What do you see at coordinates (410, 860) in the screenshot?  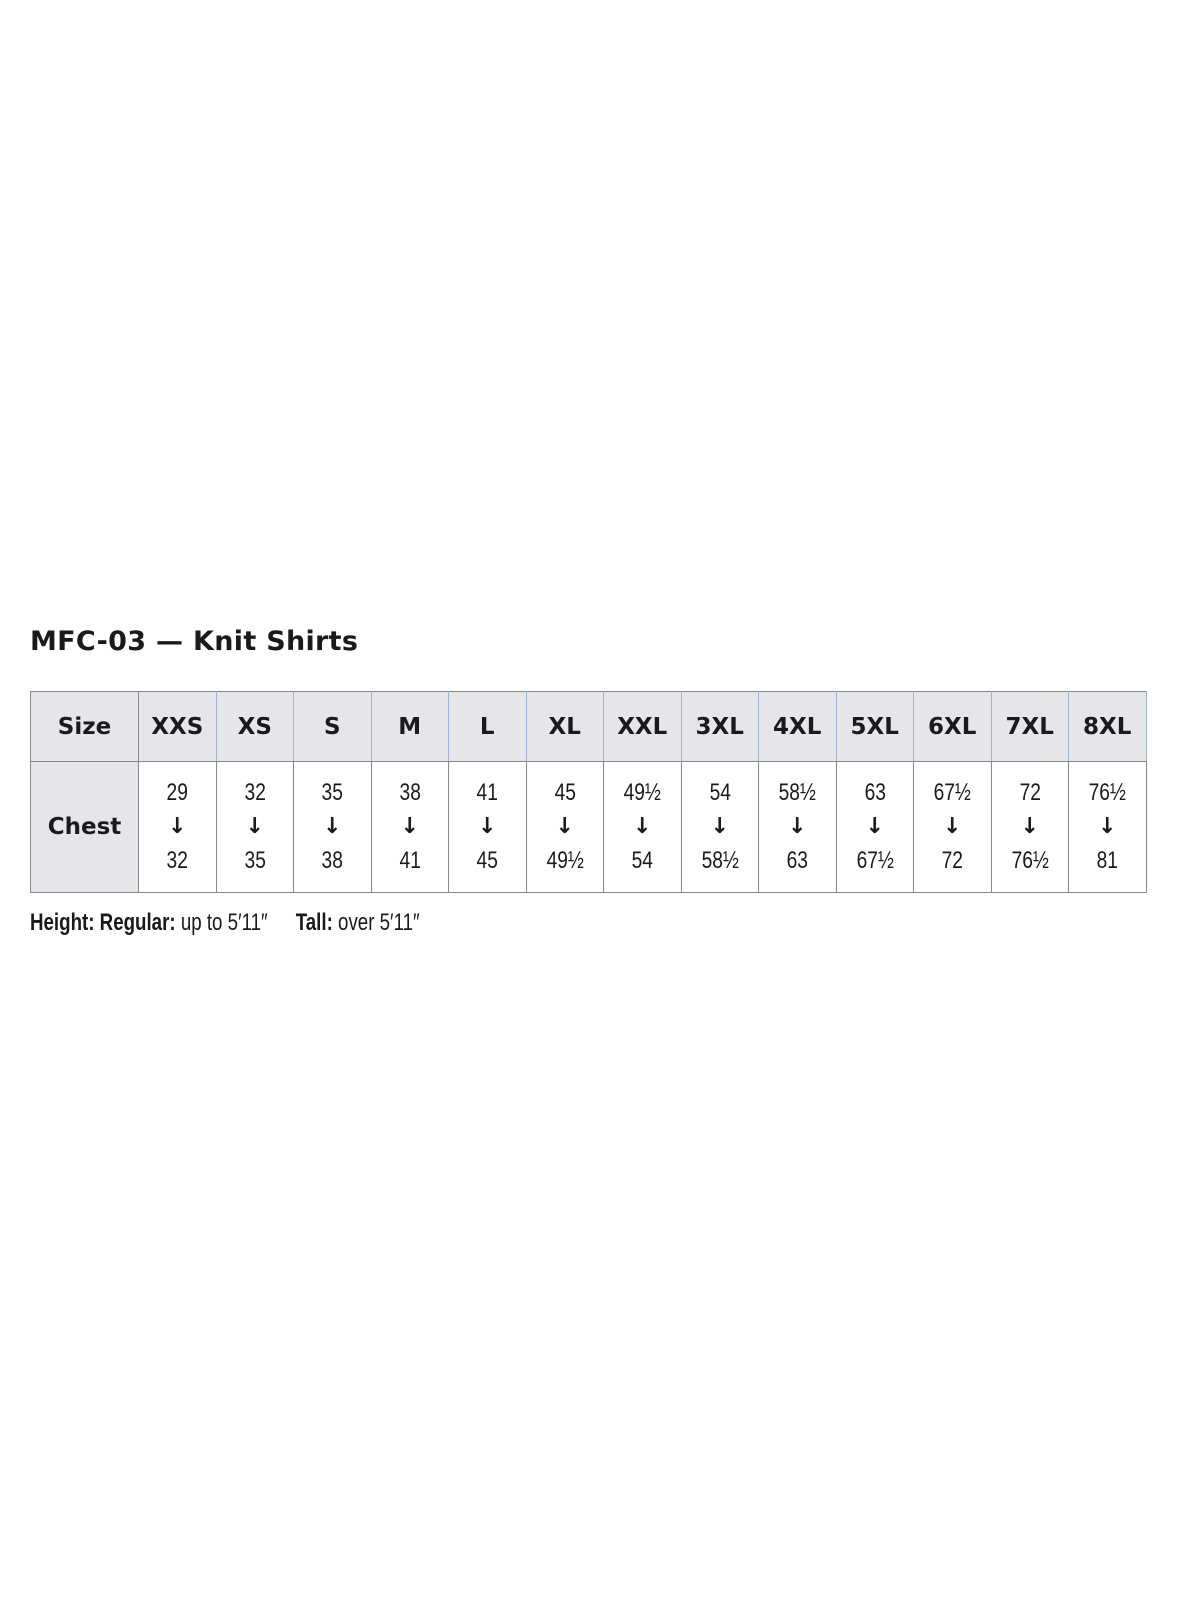 I see `chest-to: 41` at bounding box center [410, 860].